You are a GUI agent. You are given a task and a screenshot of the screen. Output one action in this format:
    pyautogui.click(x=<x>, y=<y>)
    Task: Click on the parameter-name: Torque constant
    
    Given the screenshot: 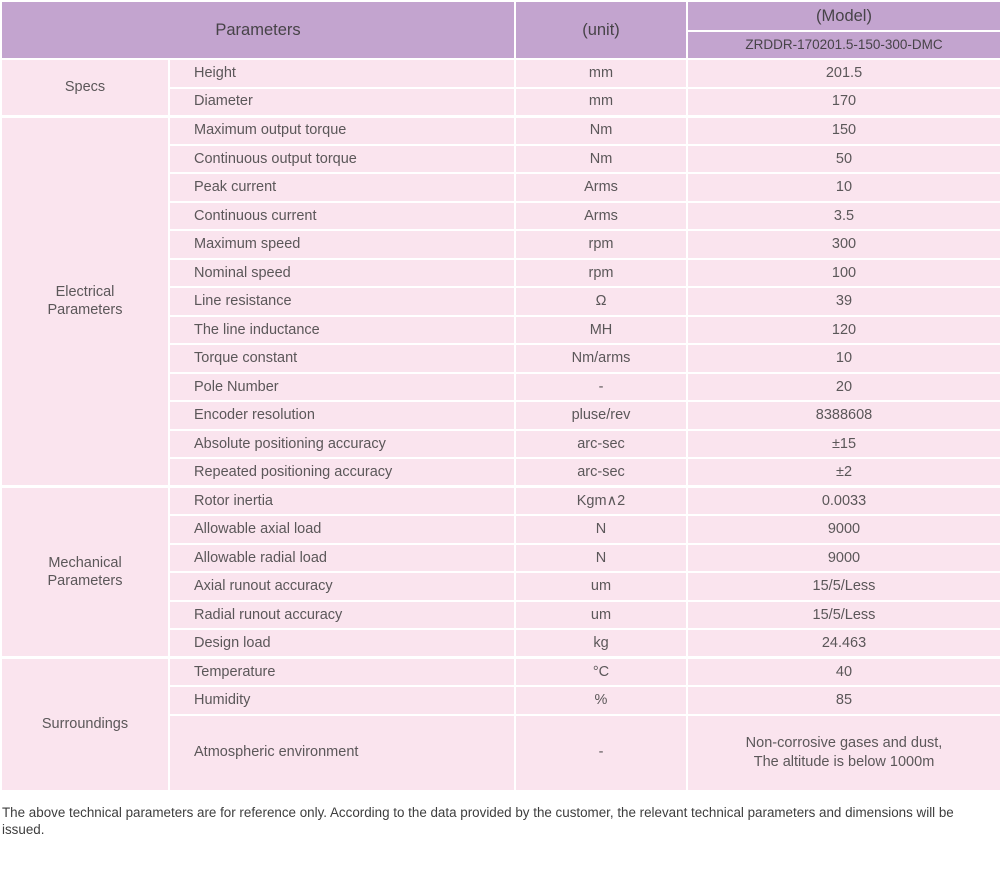 What is the action you would take?
    pyautogui.click(x=342, y=358)
    